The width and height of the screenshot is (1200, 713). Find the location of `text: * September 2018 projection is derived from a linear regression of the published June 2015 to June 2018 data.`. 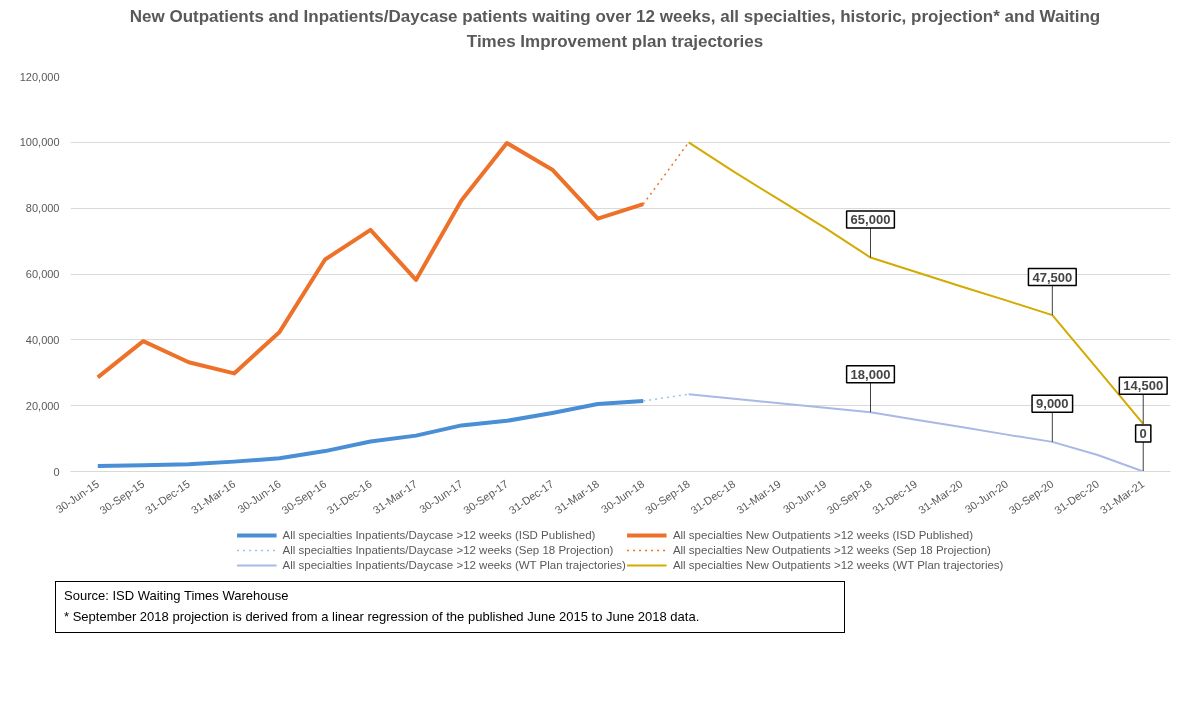

text: * September 2018 projection is derived from a linear regression of the published June 2015 to June 2018 data. is located at coordinates (382, 616).